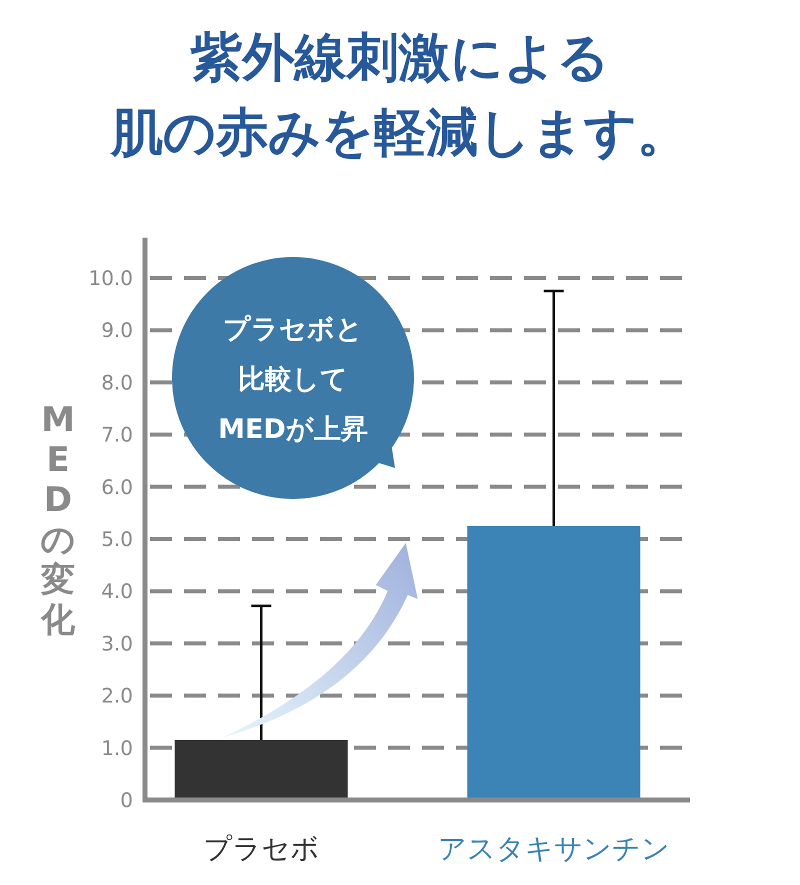  What do you see at coordinates (117, 591) in the screenshot?
I see `y-tick-label: 4.0` at bounding box center [117, 591].